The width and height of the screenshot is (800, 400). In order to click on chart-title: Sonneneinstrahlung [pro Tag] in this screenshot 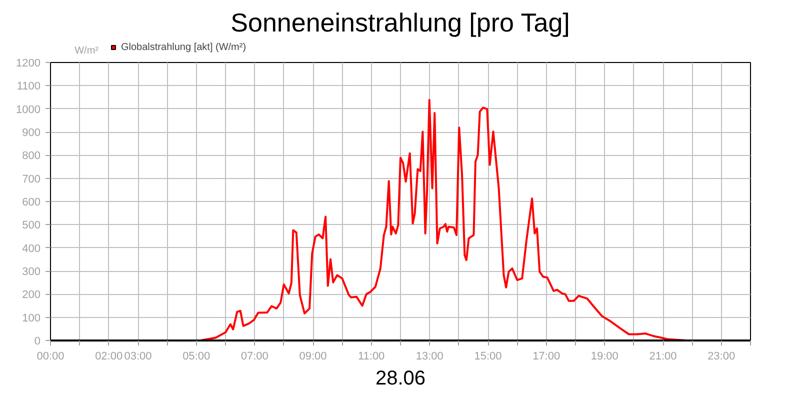, I will do `click(400, 23)`.